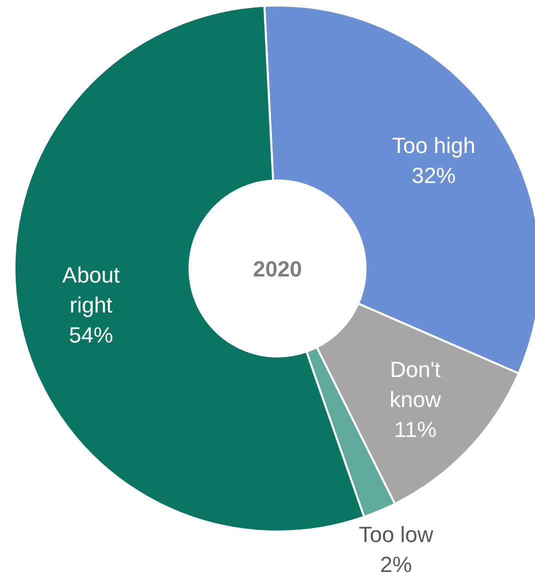  Describe the element at coordinates (91, 335) in the screenshot. I see `data-label: 54%` at that location.